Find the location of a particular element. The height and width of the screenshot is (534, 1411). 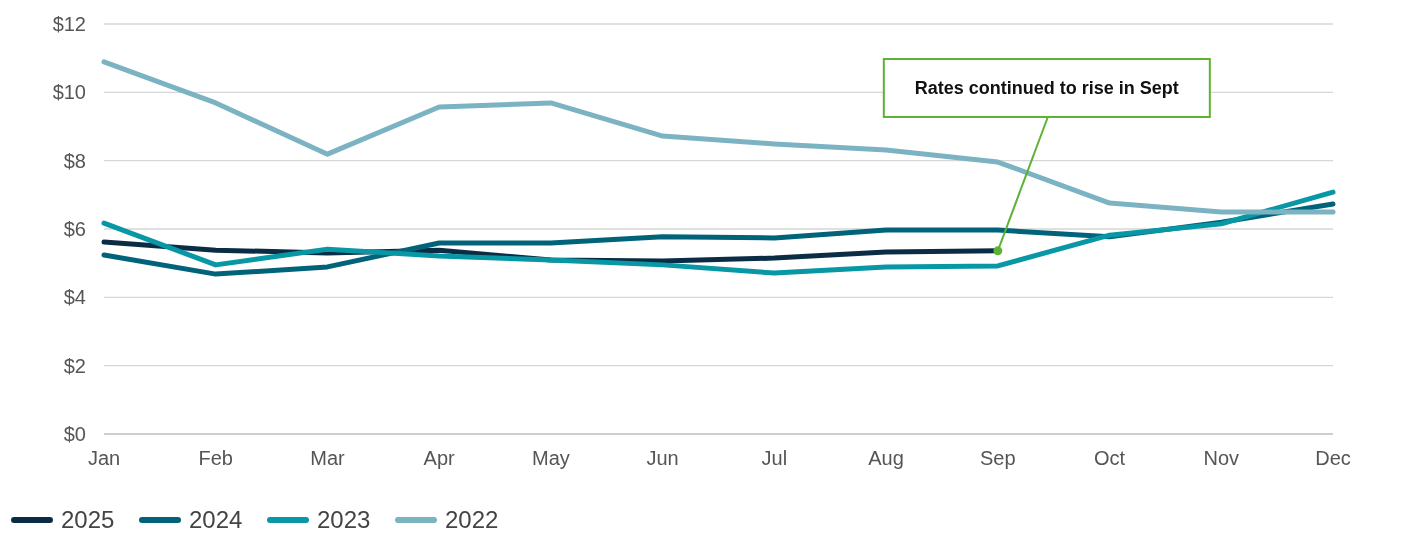

x-tick-label: Jan is located at coordinates (104, 458).